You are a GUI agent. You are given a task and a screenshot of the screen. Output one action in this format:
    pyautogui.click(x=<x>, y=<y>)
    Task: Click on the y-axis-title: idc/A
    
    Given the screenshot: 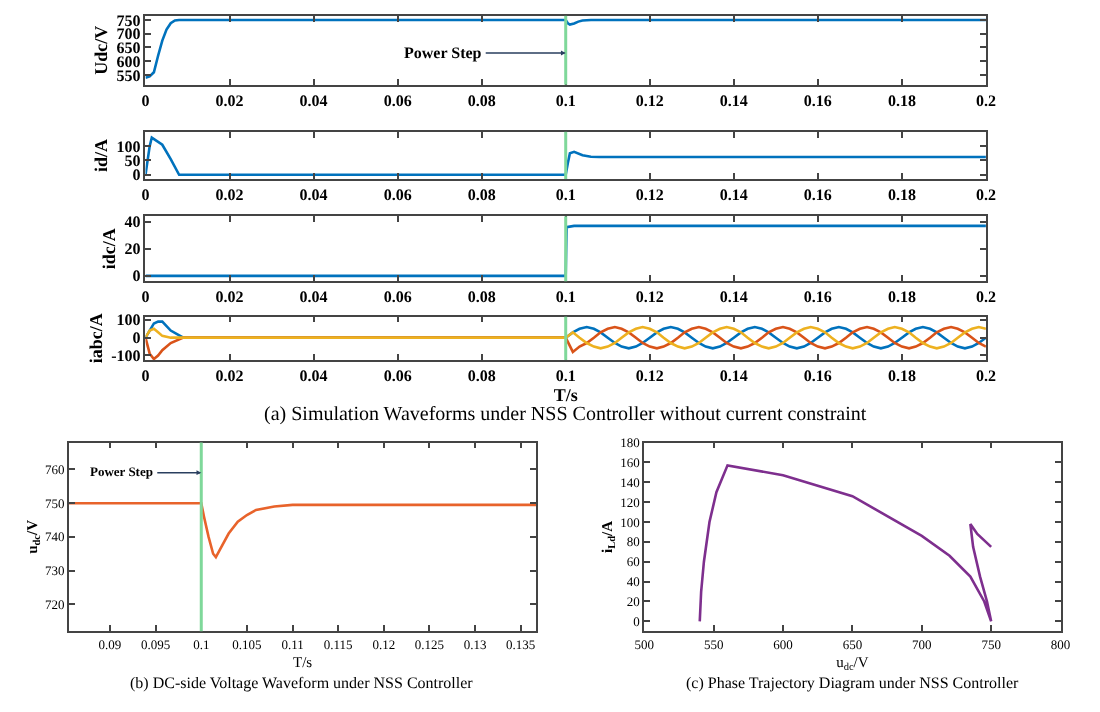 What is the action you would take?
    pyautogui.click(x=109, y=248)
    